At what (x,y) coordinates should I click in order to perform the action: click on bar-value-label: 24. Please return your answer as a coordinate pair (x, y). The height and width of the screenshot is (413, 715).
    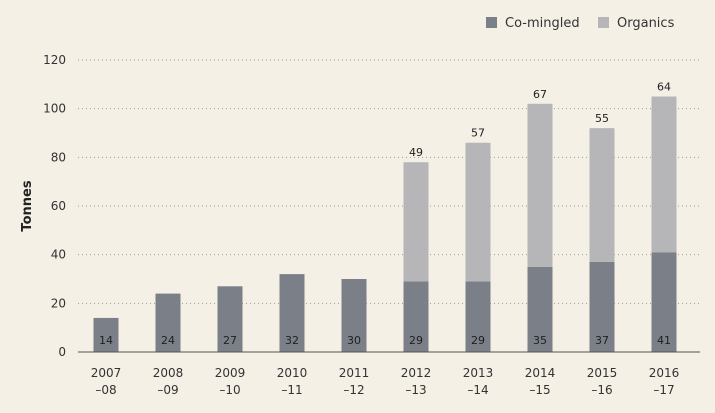
    Looking at the image, I should click on (168, 340).